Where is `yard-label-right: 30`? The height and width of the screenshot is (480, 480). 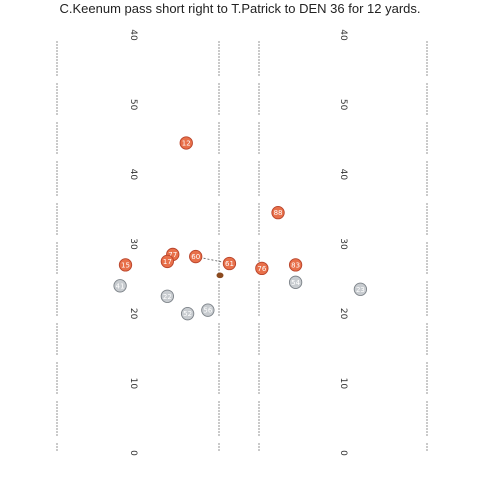
yard-label-right: 30 is located at coordinates (343, 244).